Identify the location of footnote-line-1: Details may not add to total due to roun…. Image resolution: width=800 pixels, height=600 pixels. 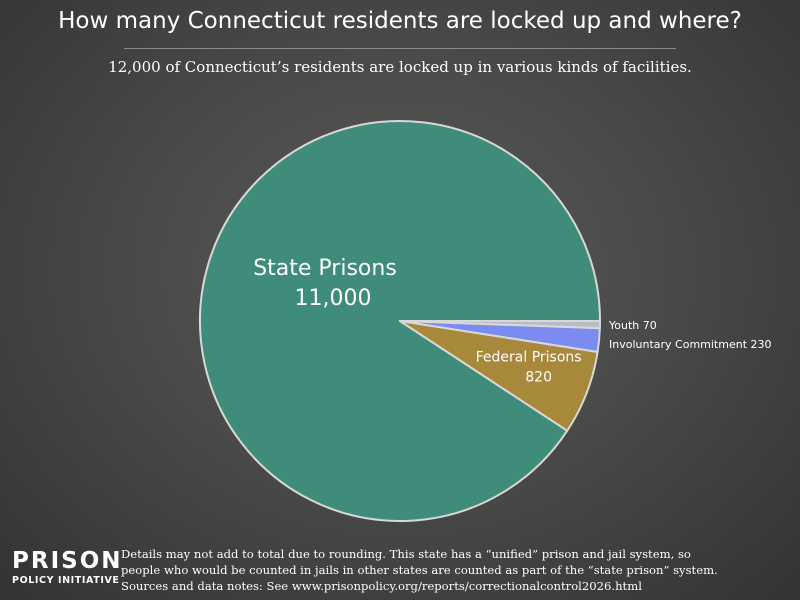
(406, 554).